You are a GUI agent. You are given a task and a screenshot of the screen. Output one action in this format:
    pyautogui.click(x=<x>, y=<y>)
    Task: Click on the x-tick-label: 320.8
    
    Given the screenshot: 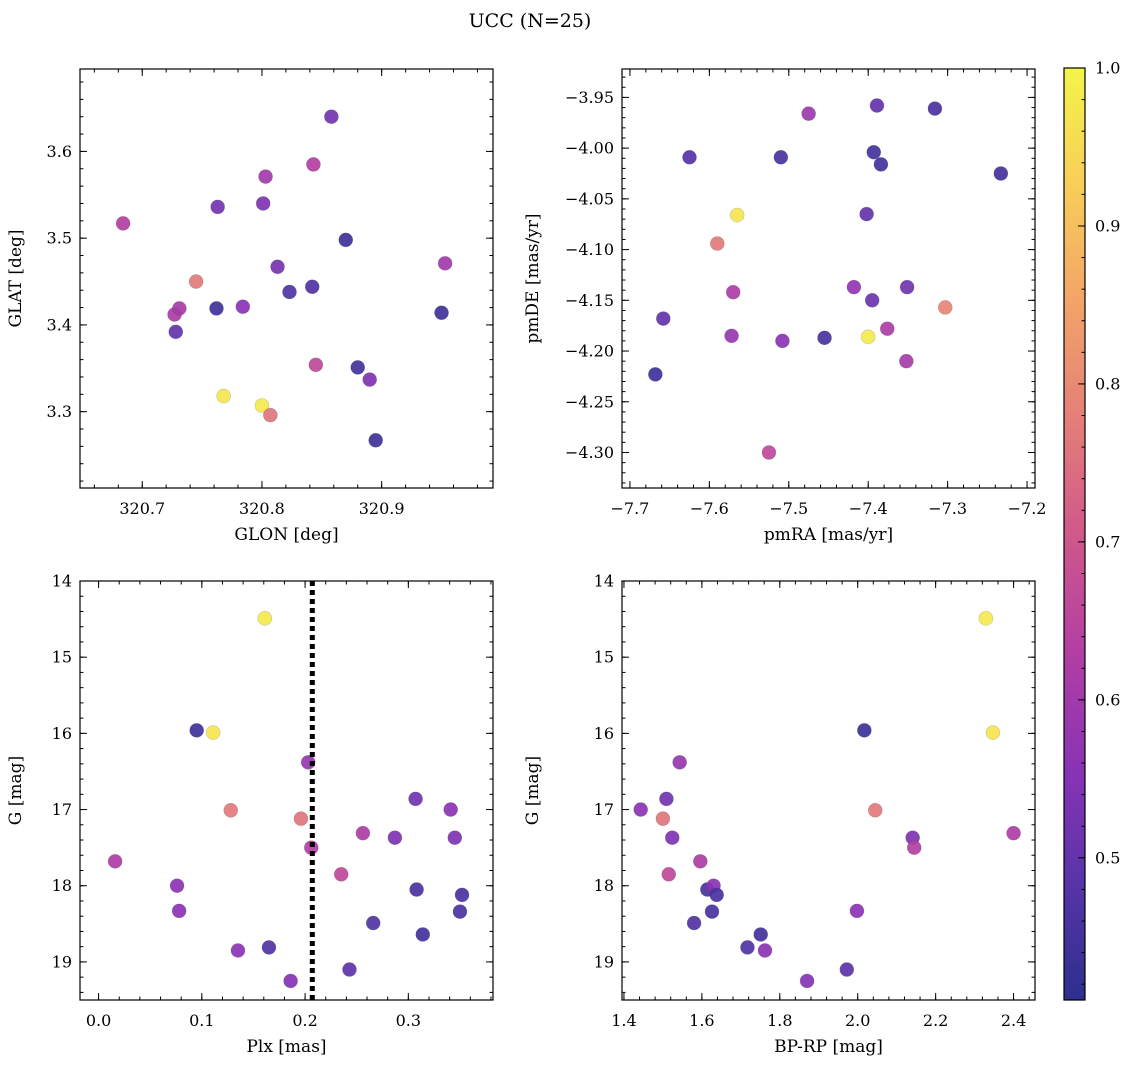 What is the action you would take?
    pyautogui.click(x=262, y=508)
    